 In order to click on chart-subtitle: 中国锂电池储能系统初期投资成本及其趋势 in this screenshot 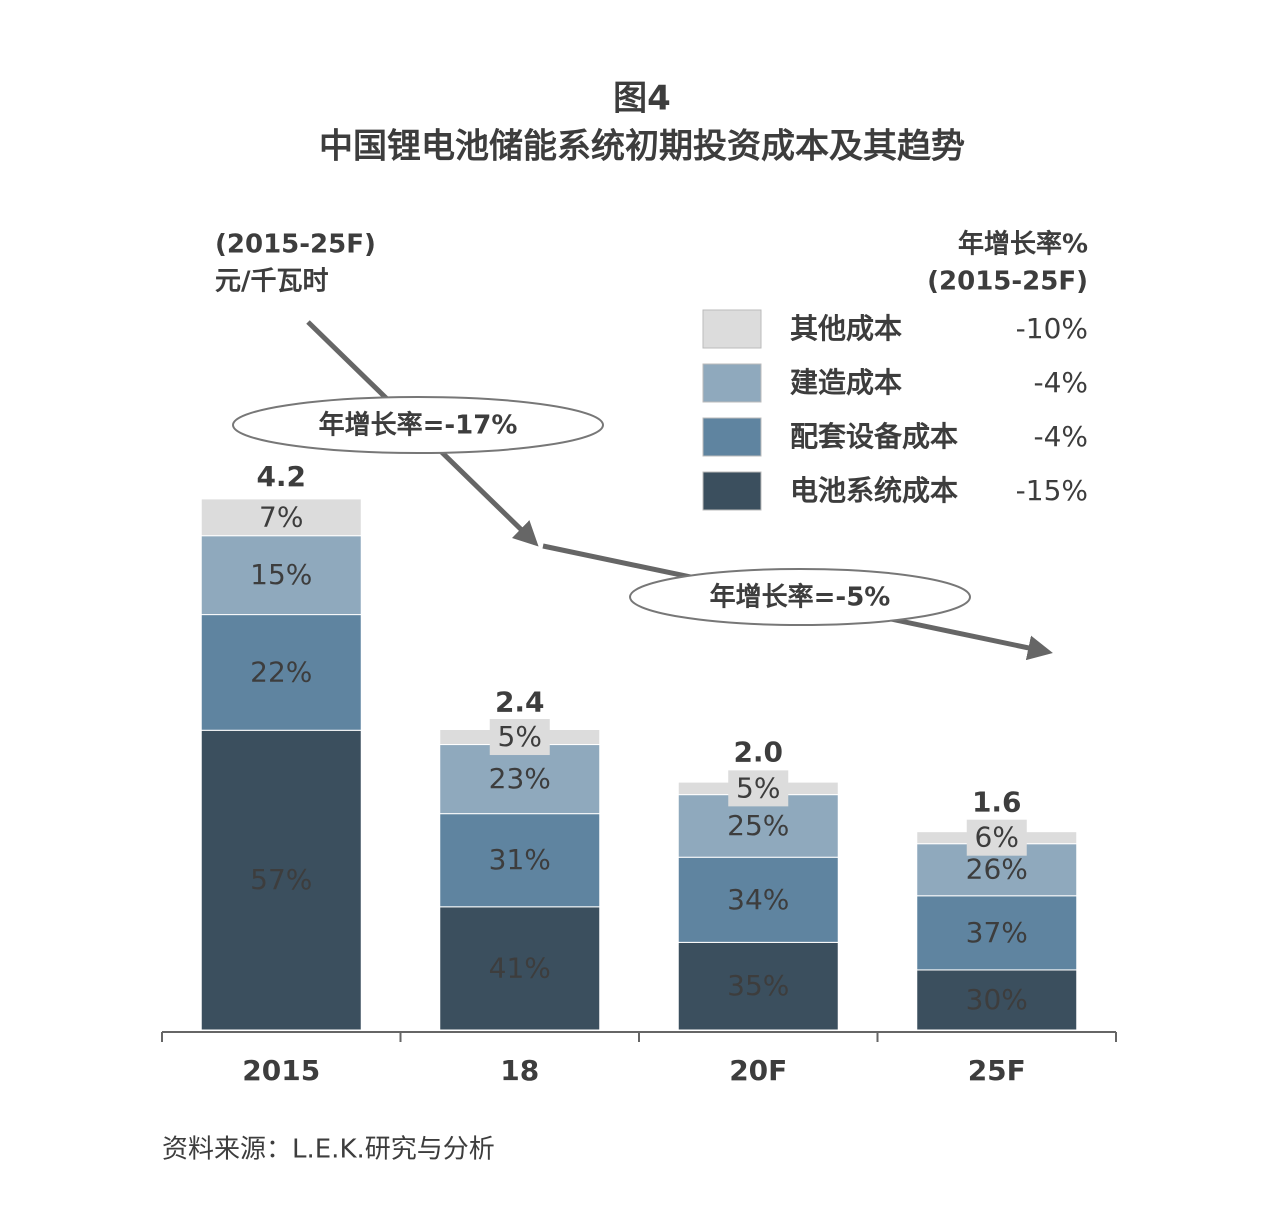, I will do `click(642, 147)`.